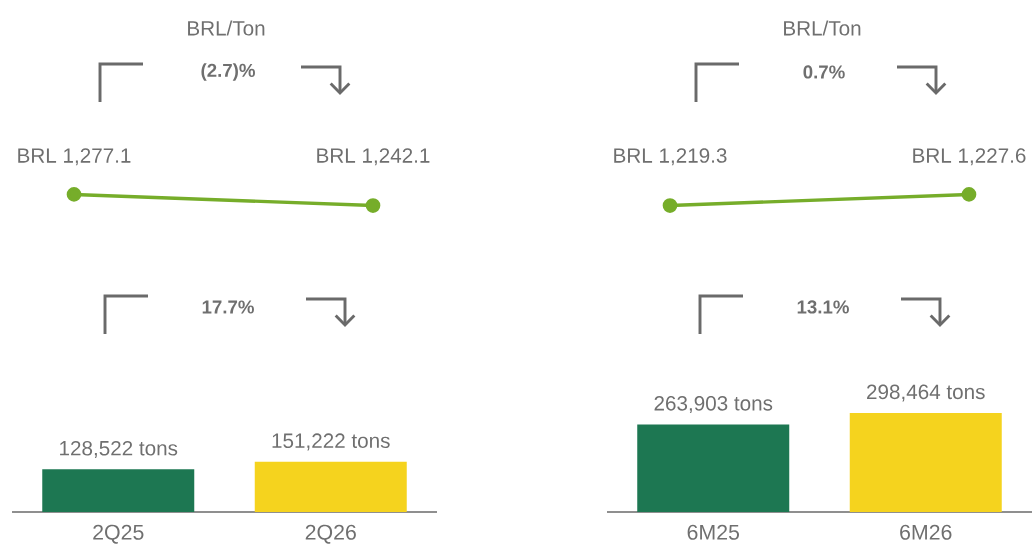 This screenshot has height=553, width=1033. What do you see at coordinates (119, 449) in the screenshot?
I see `data-label: 128,522 tons` at bounding box center [119, 449].